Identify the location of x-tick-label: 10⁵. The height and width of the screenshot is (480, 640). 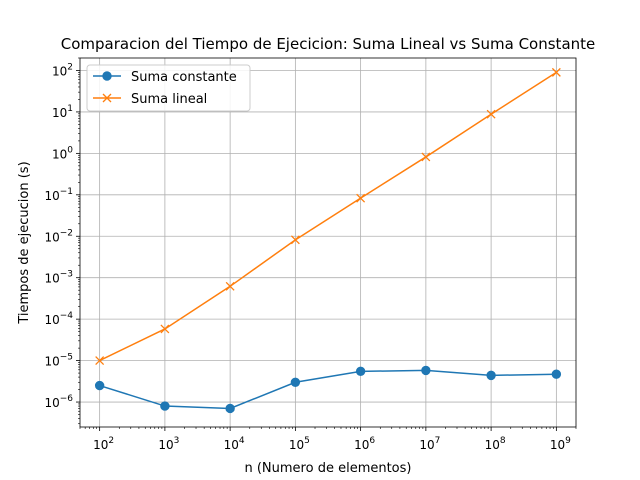
(299, 444).